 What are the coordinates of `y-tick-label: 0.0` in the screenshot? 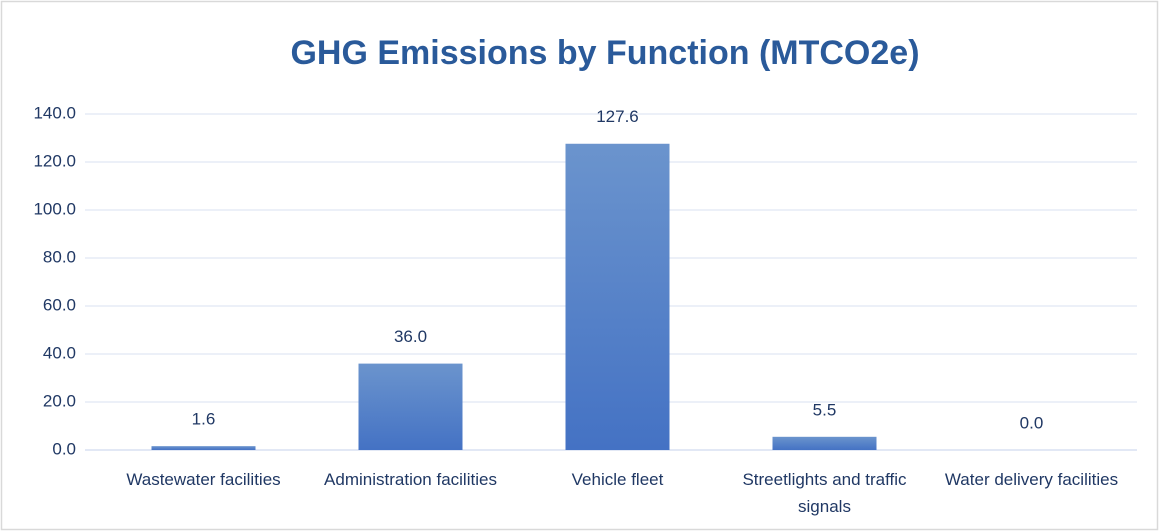 It's located at (64, 448).